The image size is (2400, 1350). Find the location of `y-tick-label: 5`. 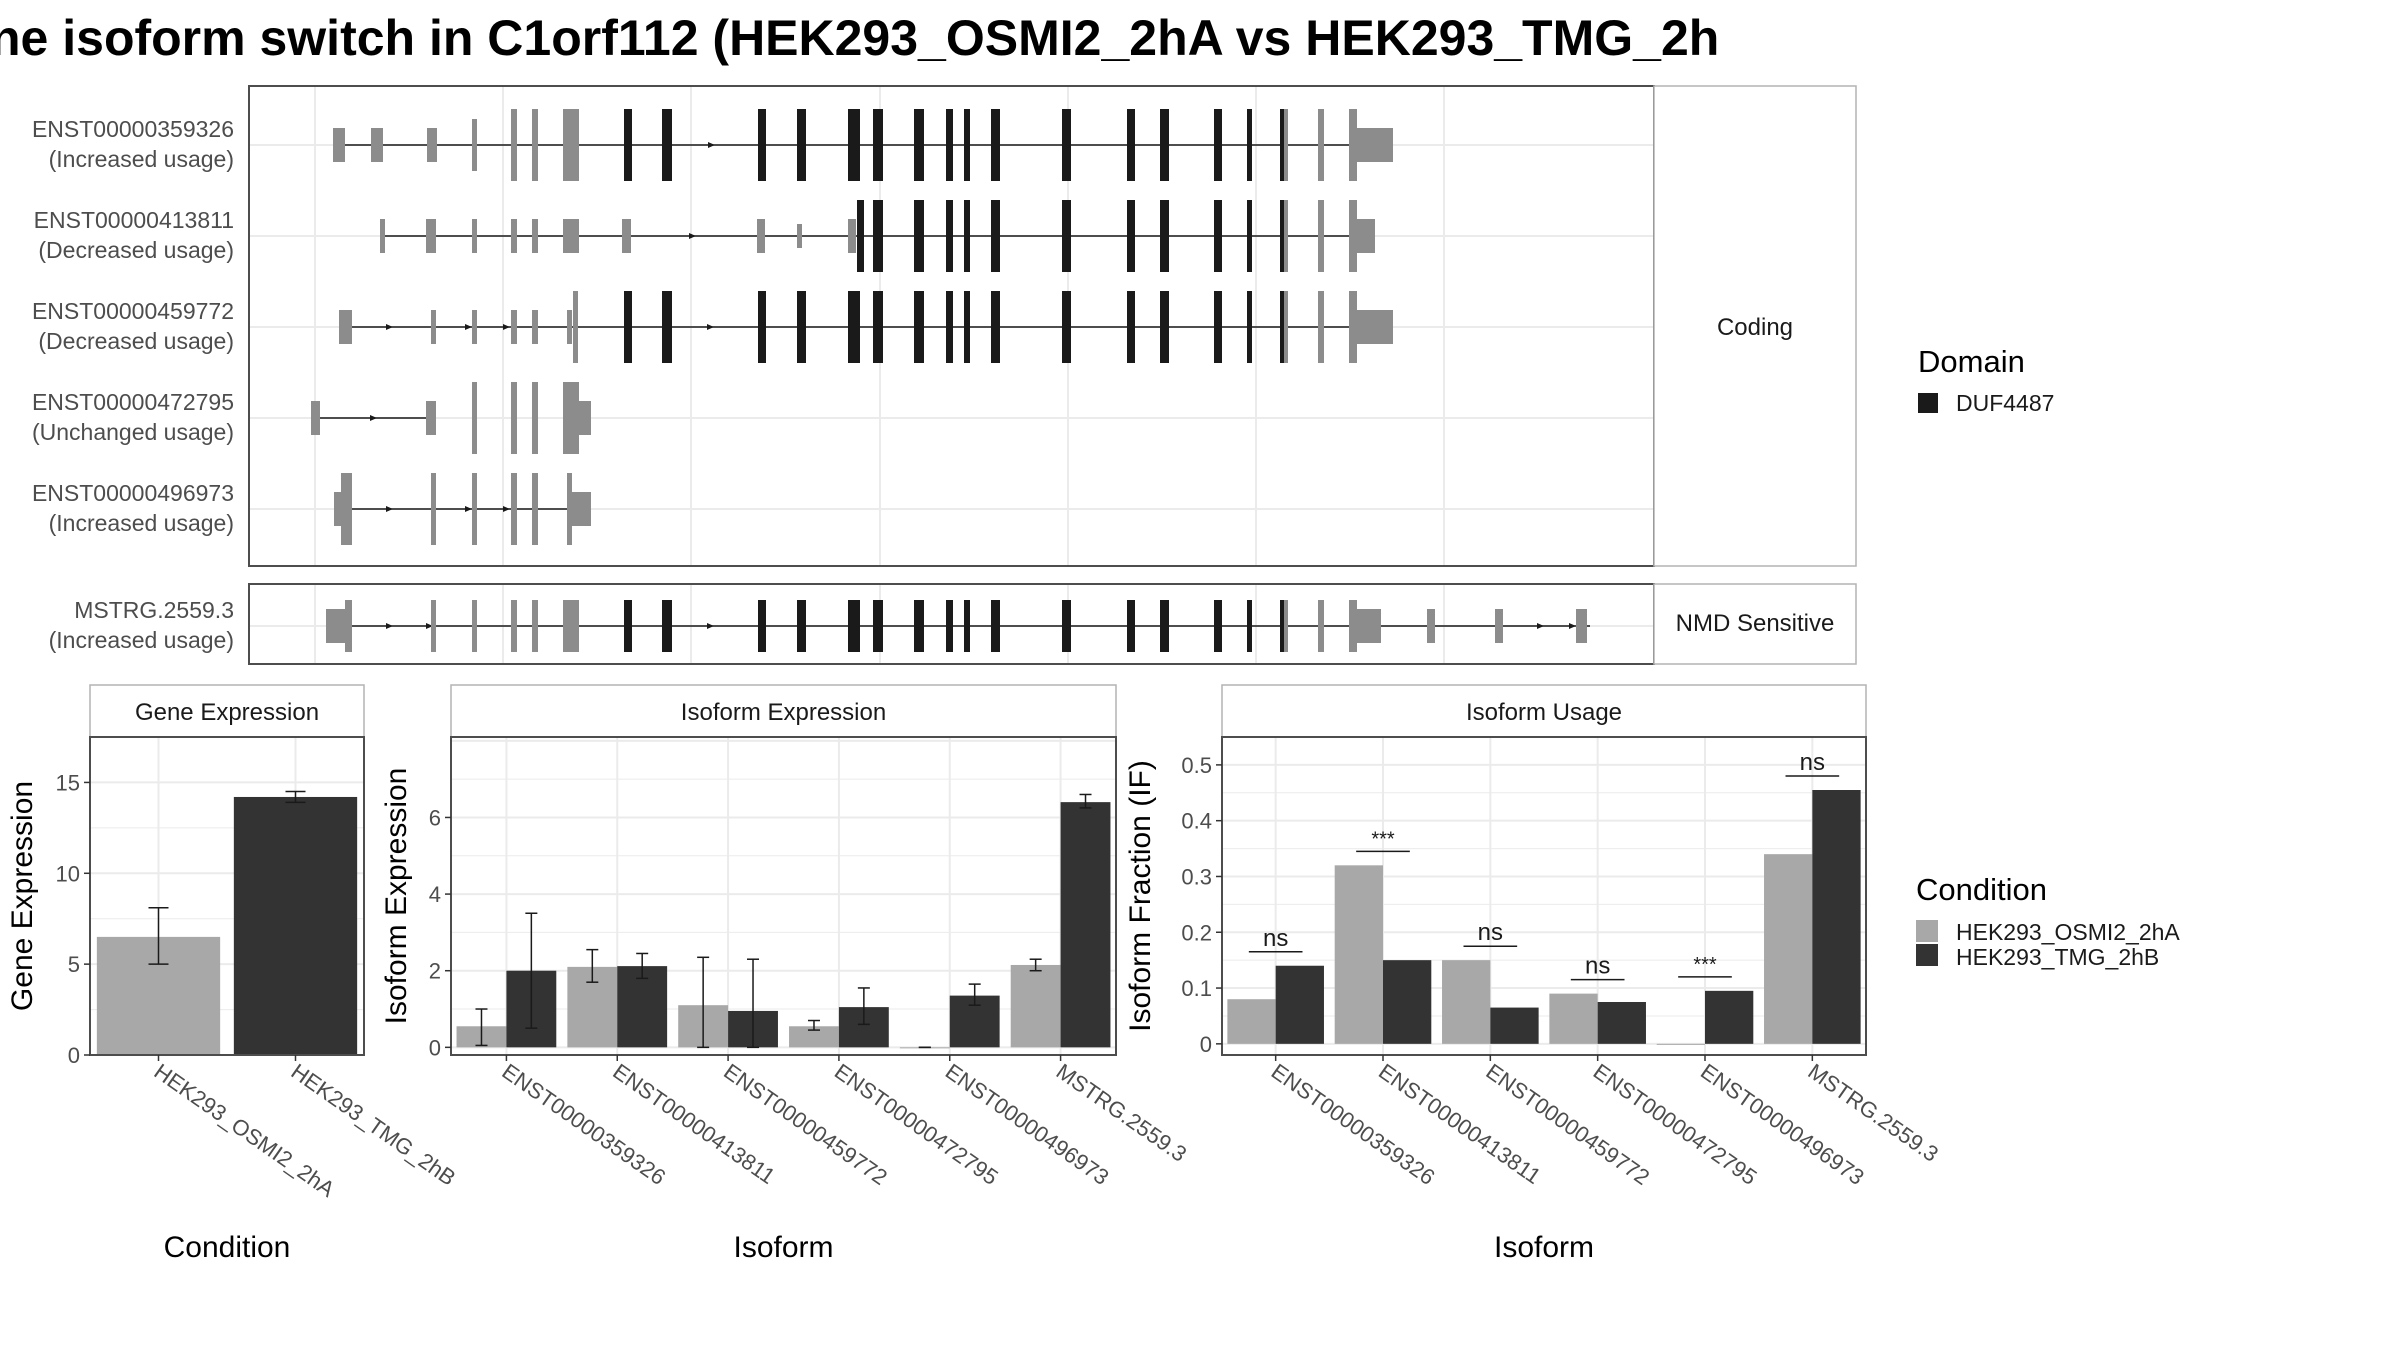

y-tick-label: 5 is located at coordinates (74, 964).